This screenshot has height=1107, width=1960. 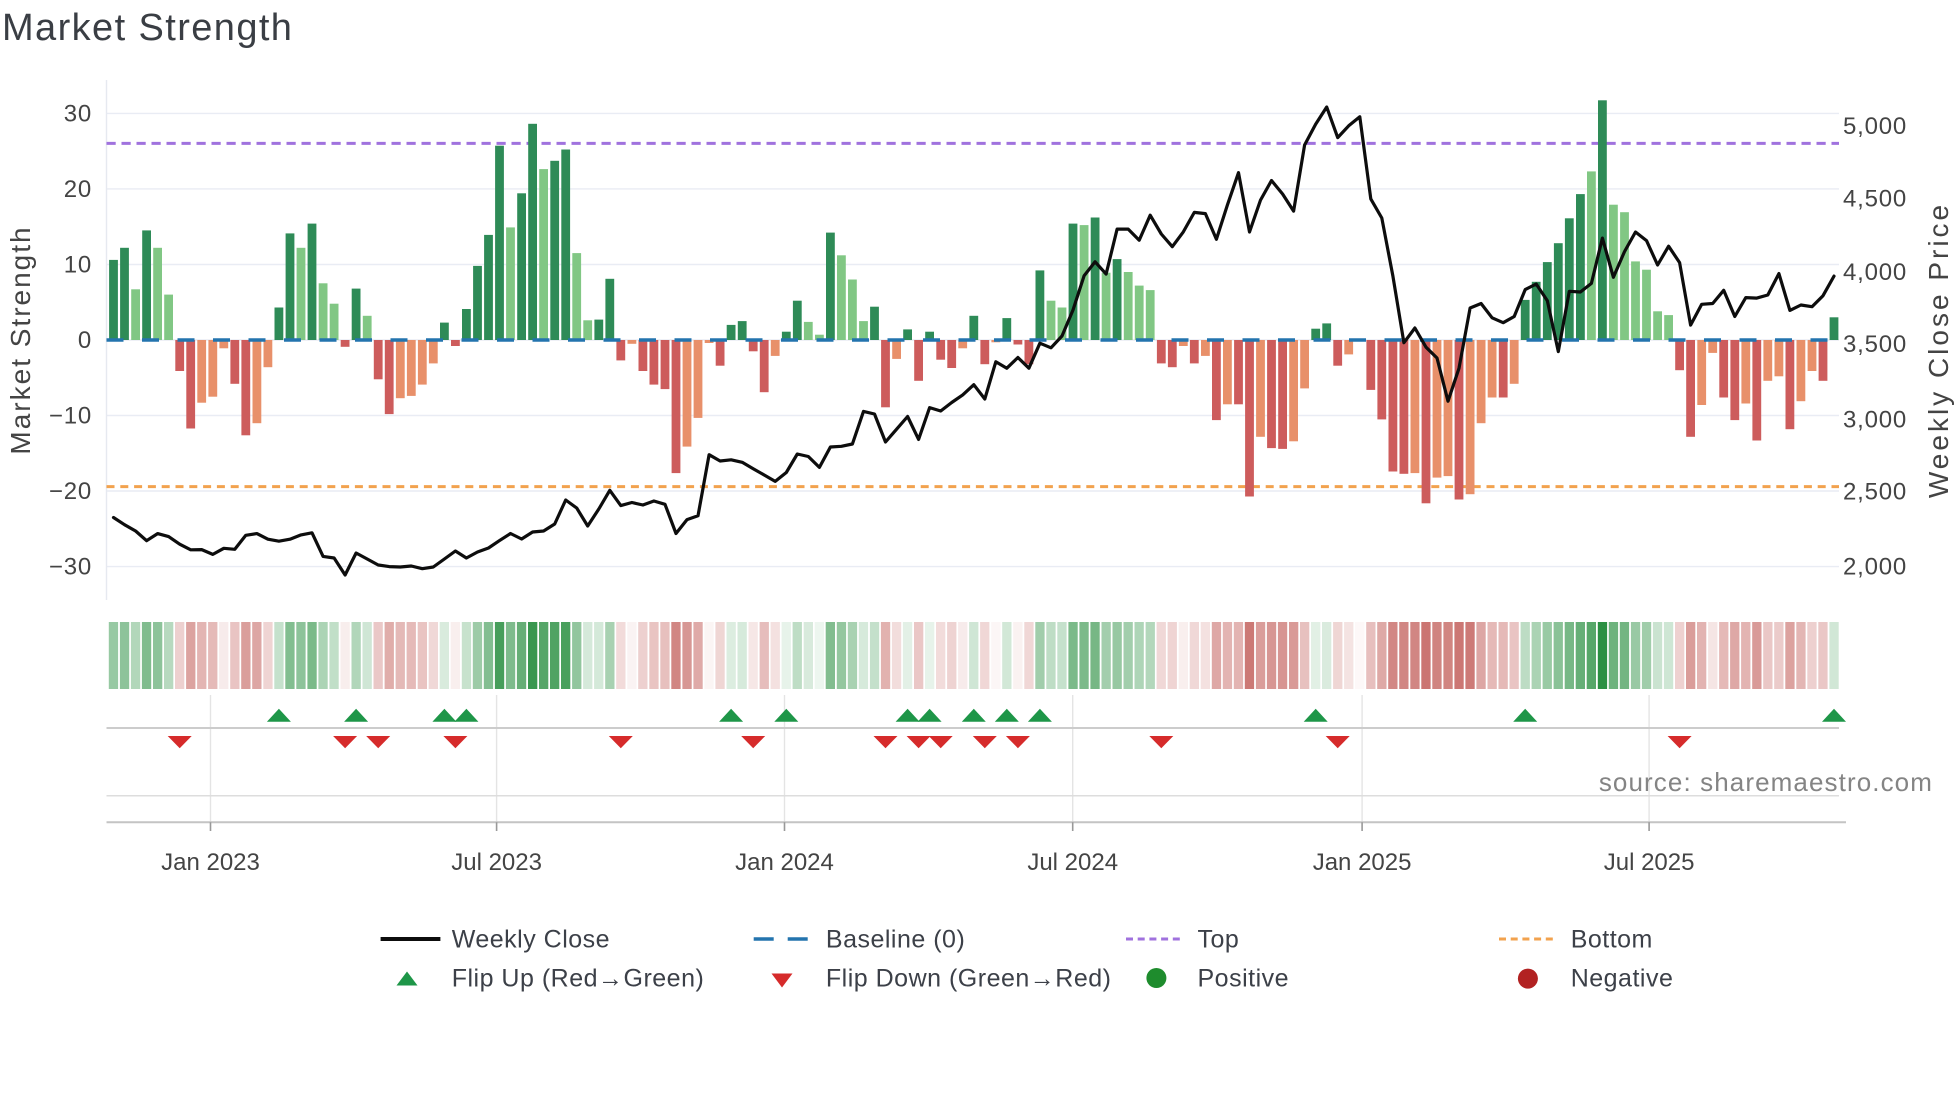 What do you see at coordinates (1244, 979) in the screenshot?
I see `svg-text: Positive` at bounding box center [1244, 979].